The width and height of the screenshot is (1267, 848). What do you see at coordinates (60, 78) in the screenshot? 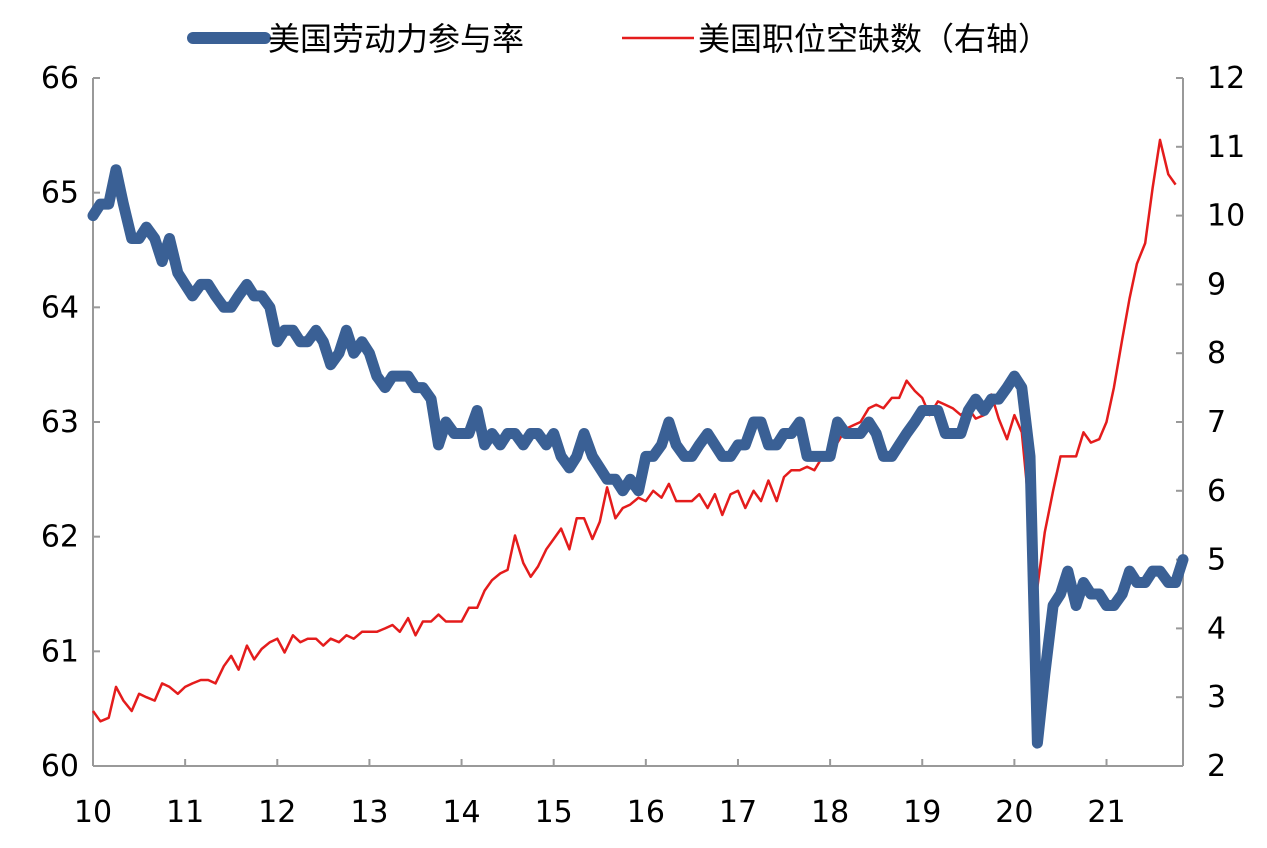
I see `y-left-tick-label: 66` at bounding box center [60, 78].